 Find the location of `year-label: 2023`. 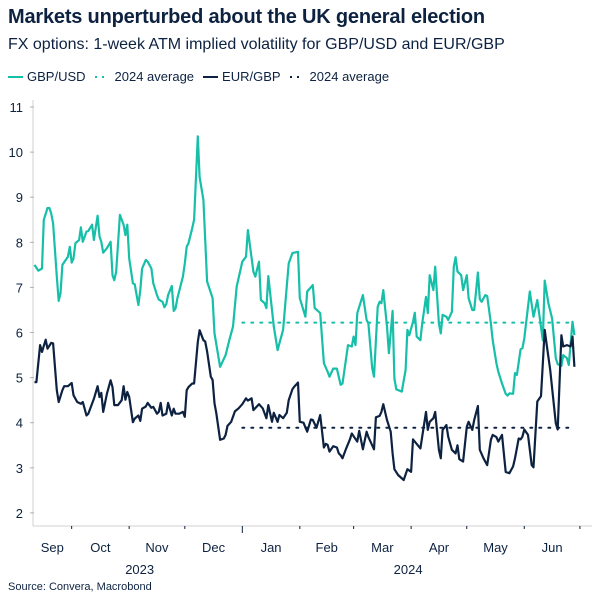

year-label: 2023 is located at coordinates (139, 569).